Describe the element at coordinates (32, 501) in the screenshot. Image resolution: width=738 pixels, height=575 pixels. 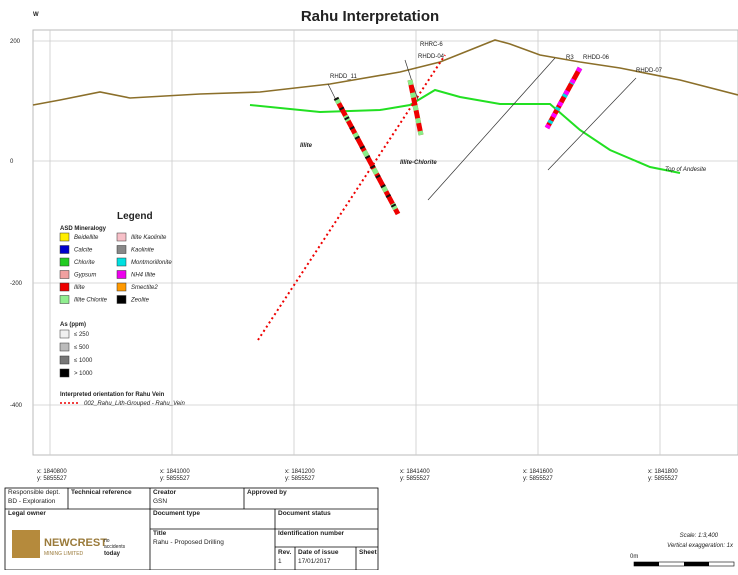
I see `title-block-text: BD - Exploration` at that location.